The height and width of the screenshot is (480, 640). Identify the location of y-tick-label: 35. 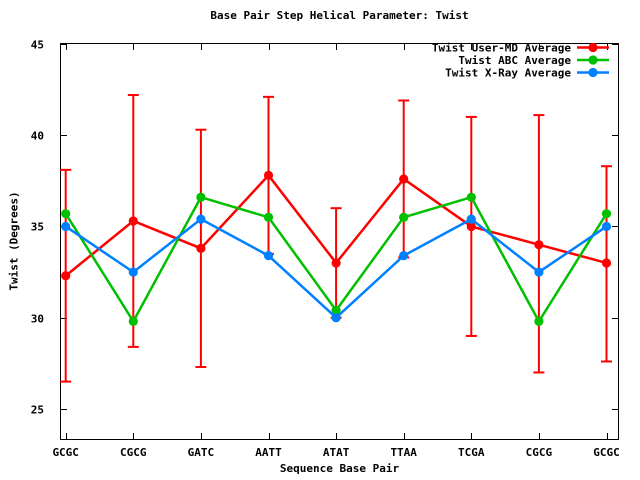
(37, 227).